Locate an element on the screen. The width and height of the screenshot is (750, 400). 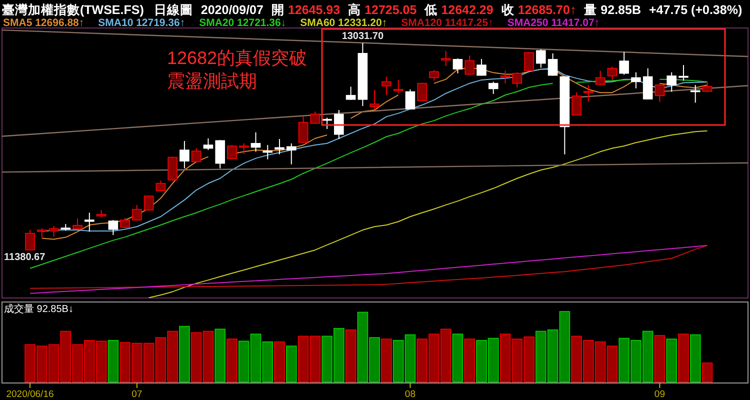
annotation: 12682的真假突破 is located at coordinates (237, 58).